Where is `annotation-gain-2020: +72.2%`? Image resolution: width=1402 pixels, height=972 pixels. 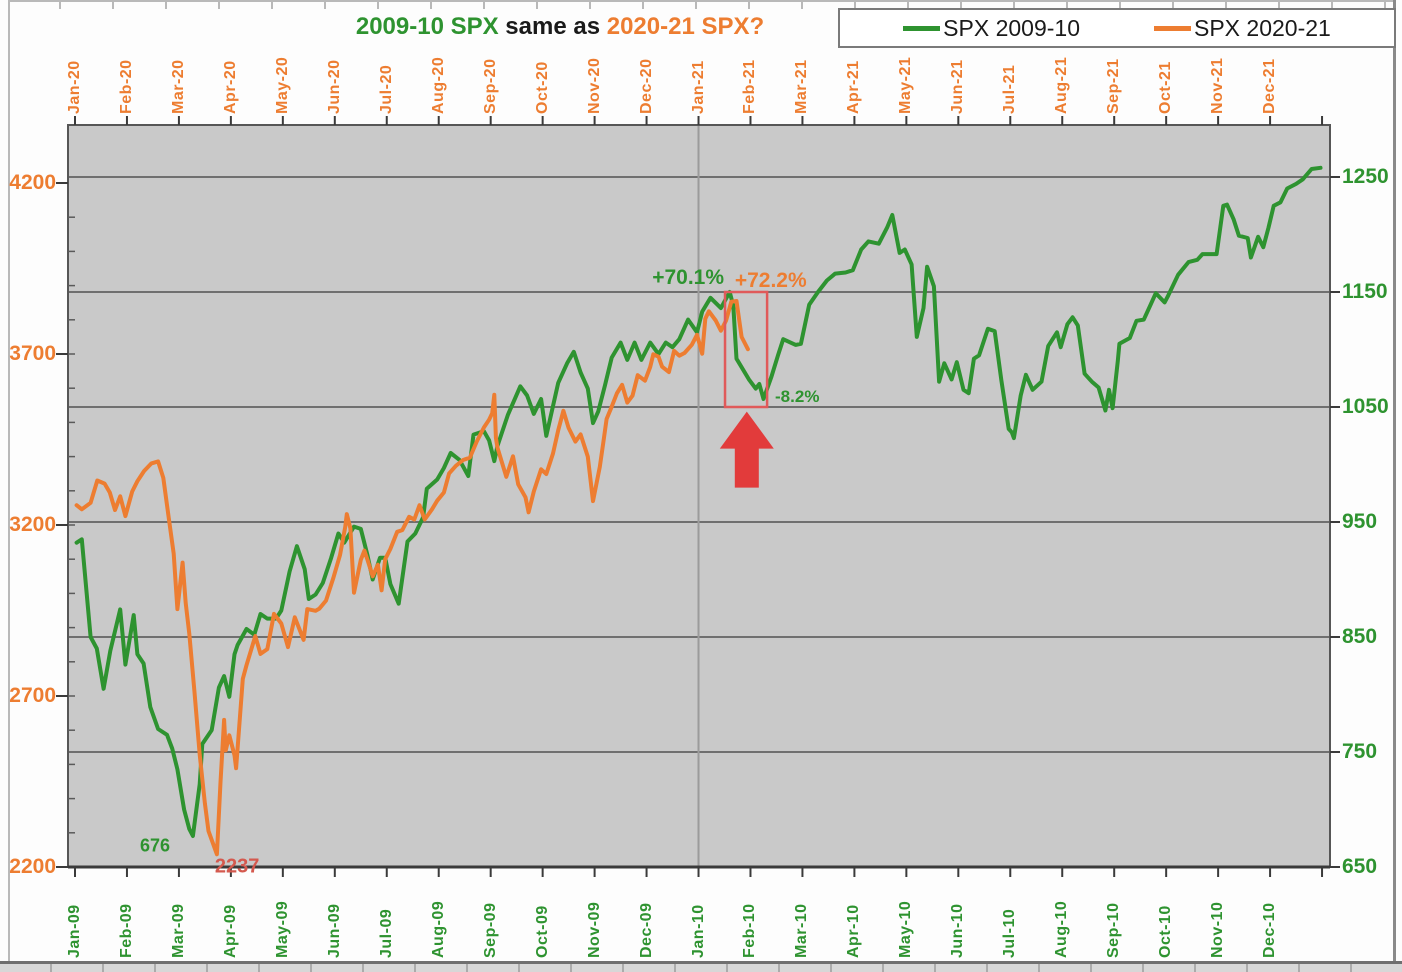
annotation-gain-2020: +72.2% is located at coordinates (770, 281).